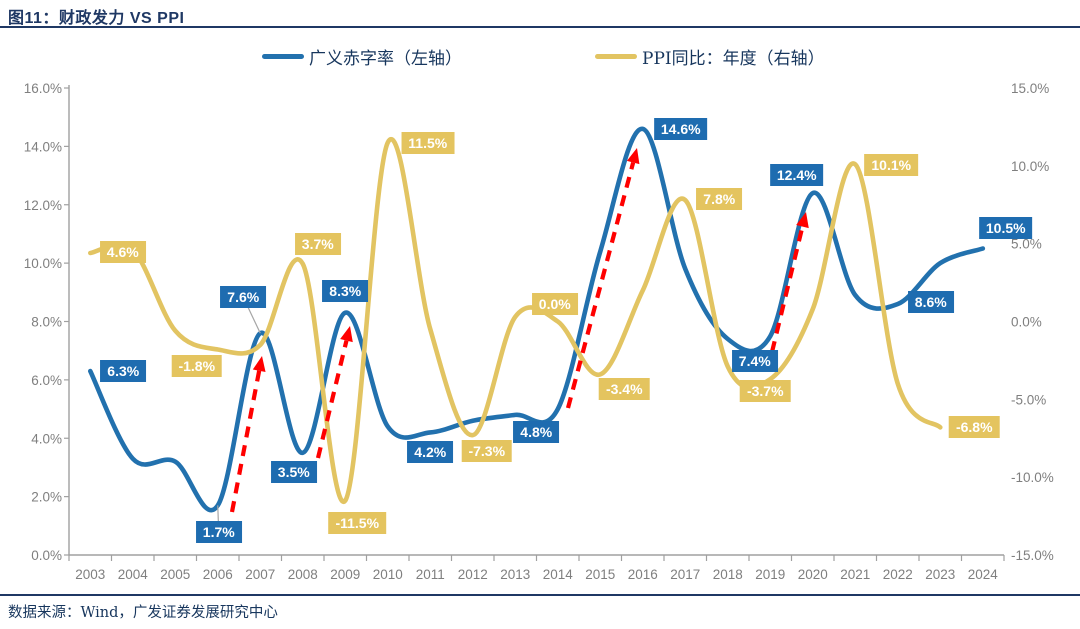  What do you see at coordinates (855, 574) in the screenshot?
I see `x-axis-tick-label: 2021` at bounding box center [855, 574].